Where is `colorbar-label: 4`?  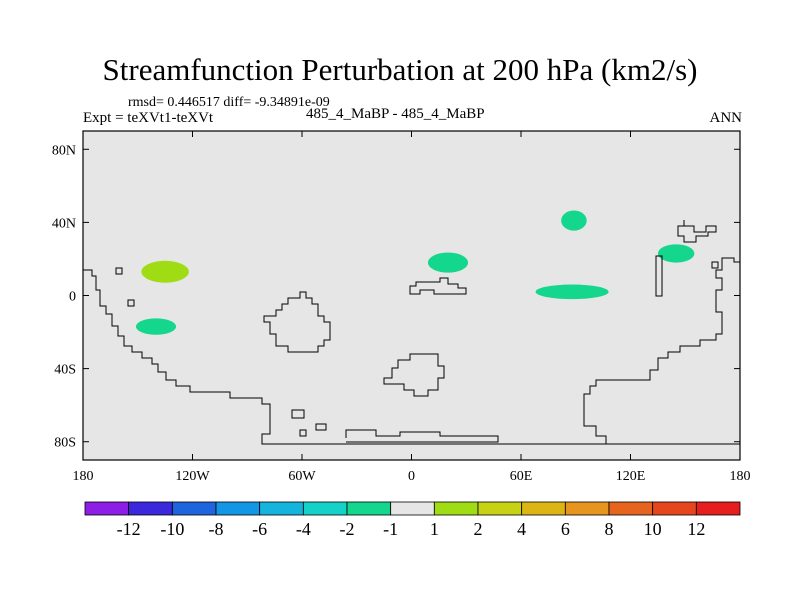 colorbar-label: 4 is located at coordinates (521, 529).